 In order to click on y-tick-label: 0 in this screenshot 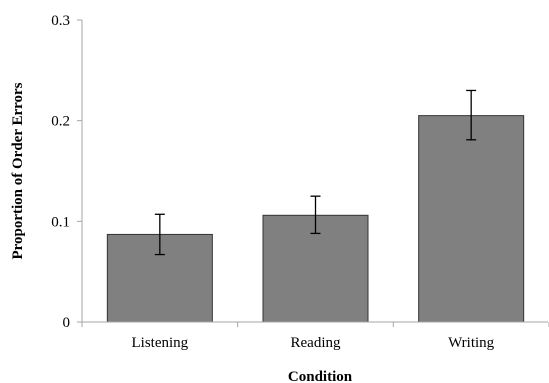, I will do `click(67, 323)`.